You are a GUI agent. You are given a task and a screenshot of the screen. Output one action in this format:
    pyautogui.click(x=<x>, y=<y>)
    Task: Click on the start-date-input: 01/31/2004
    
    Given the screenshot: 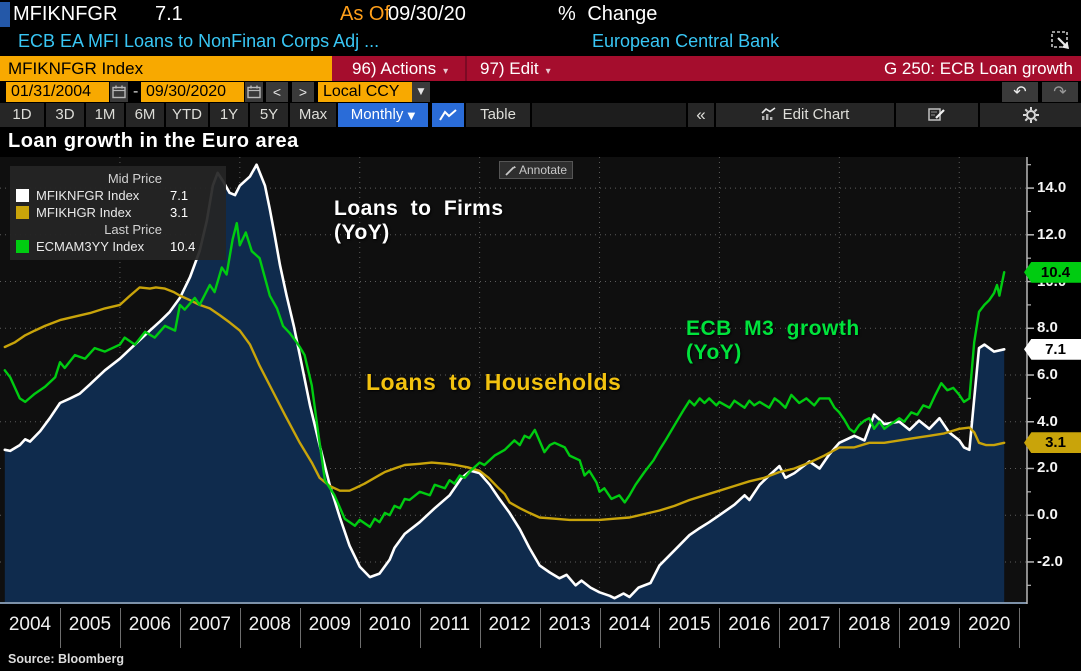 What is the action you would take?
    pyautogui.click(x=57, y=92)
    